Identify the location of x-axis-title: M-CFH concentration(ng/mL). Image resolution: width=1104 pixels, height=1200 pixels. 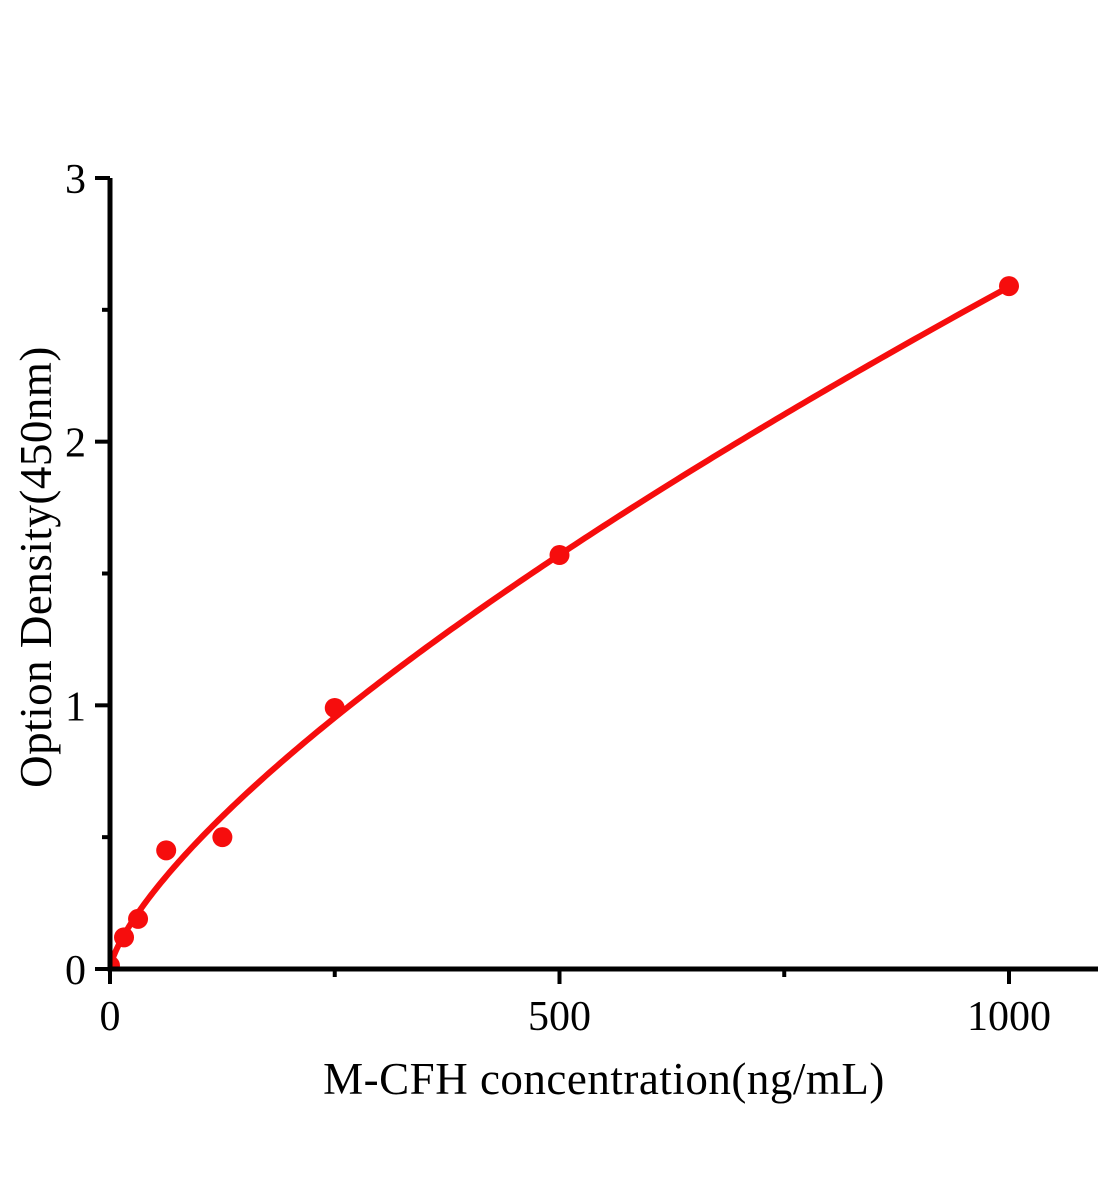
(604, 1079).